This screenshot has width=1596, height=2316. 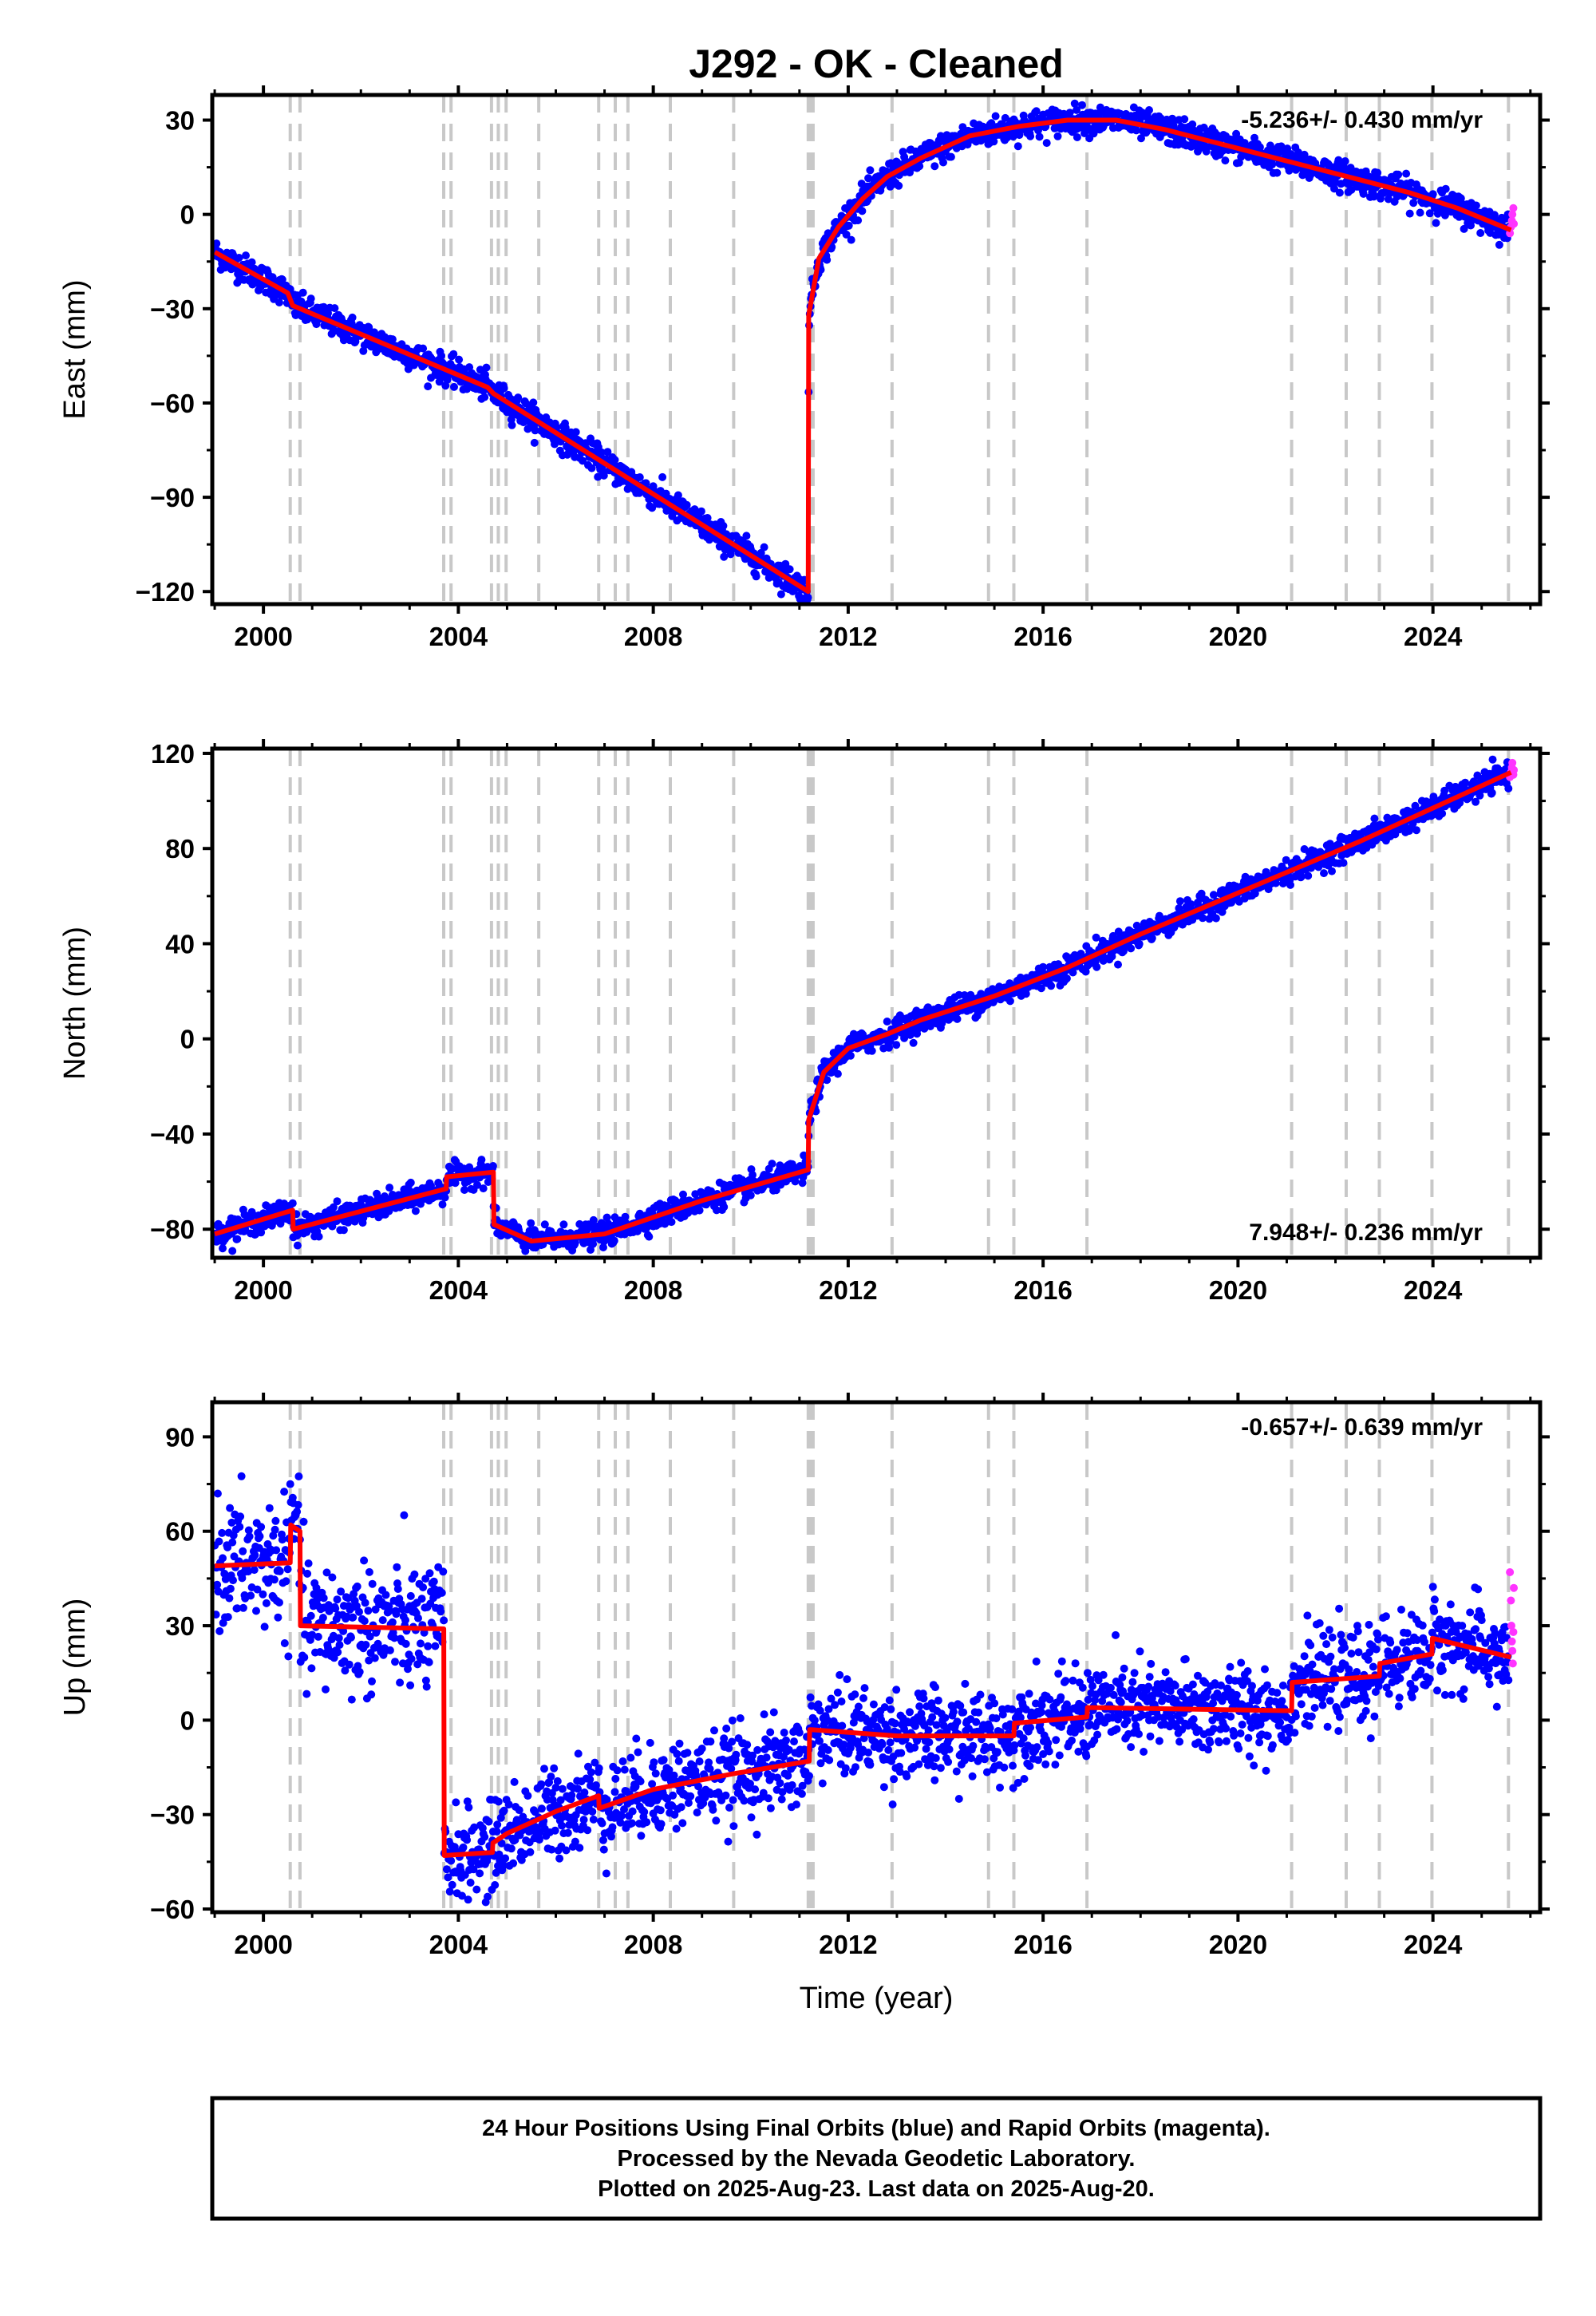 I want to click on x-tick-label: 2016, so click(x=1042, y=636).